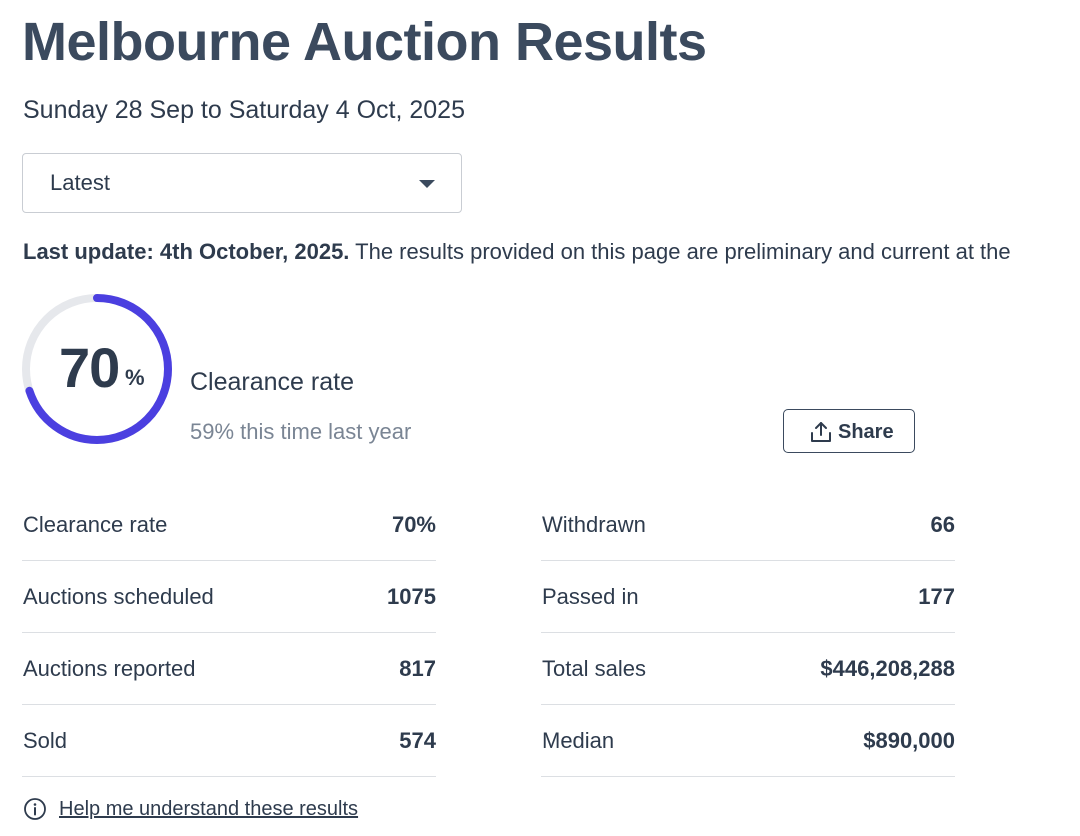 This screenshot has height=836, width=1080. What do you see at coordinates (80, 182) in the screenshot?
I see `period-select-value: Latest` at bounding box center [80, 182].